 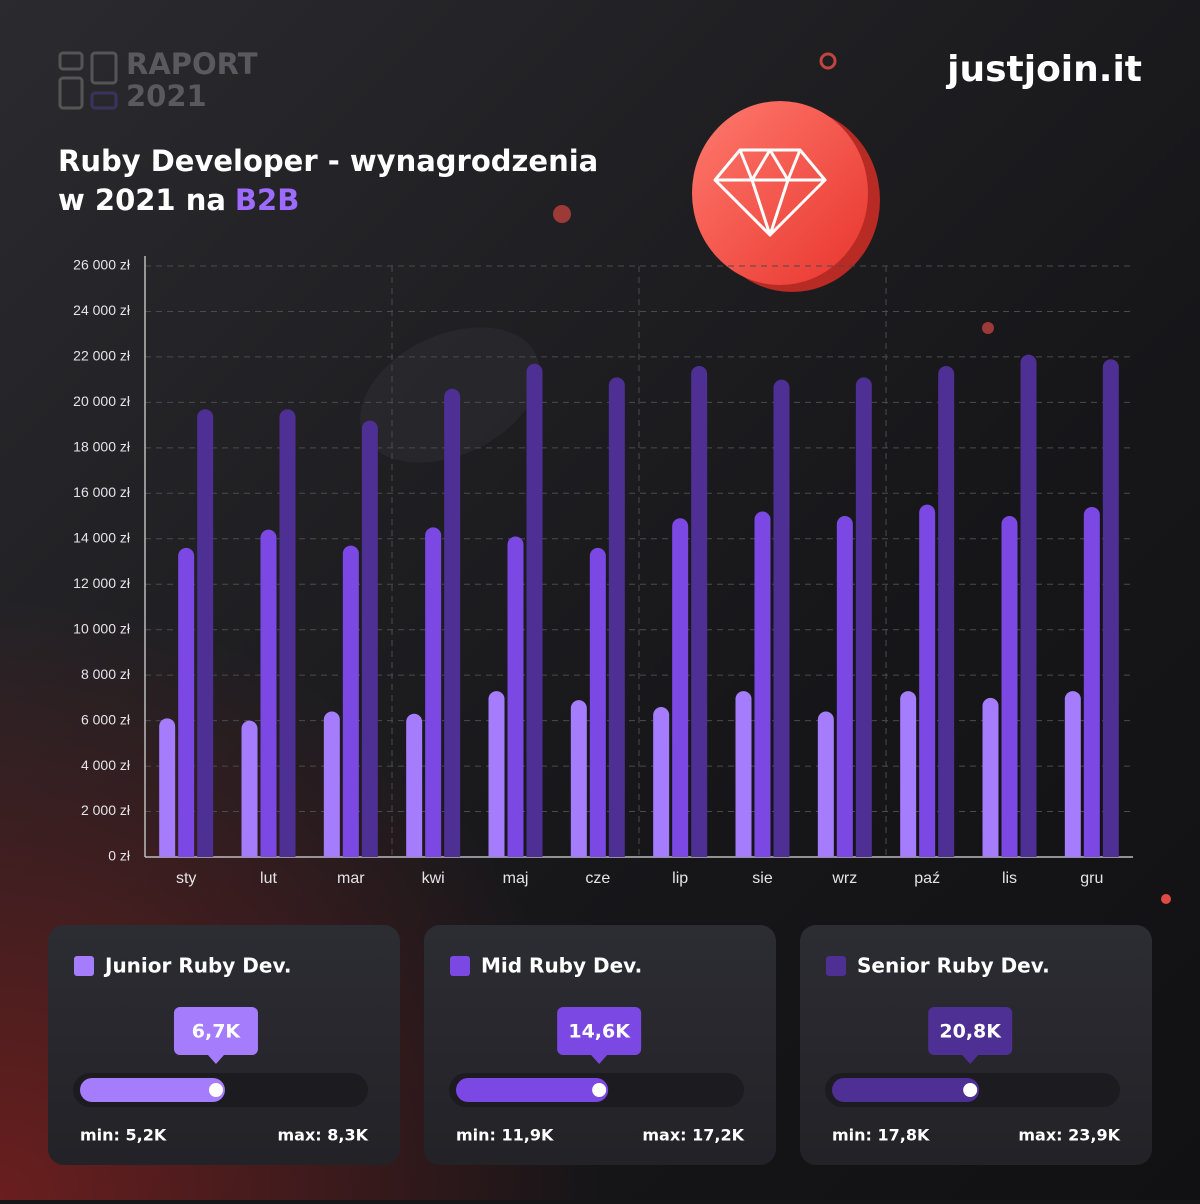 I want to click on y-tick-label: 4 000 zł, so click(x=106, y=765).